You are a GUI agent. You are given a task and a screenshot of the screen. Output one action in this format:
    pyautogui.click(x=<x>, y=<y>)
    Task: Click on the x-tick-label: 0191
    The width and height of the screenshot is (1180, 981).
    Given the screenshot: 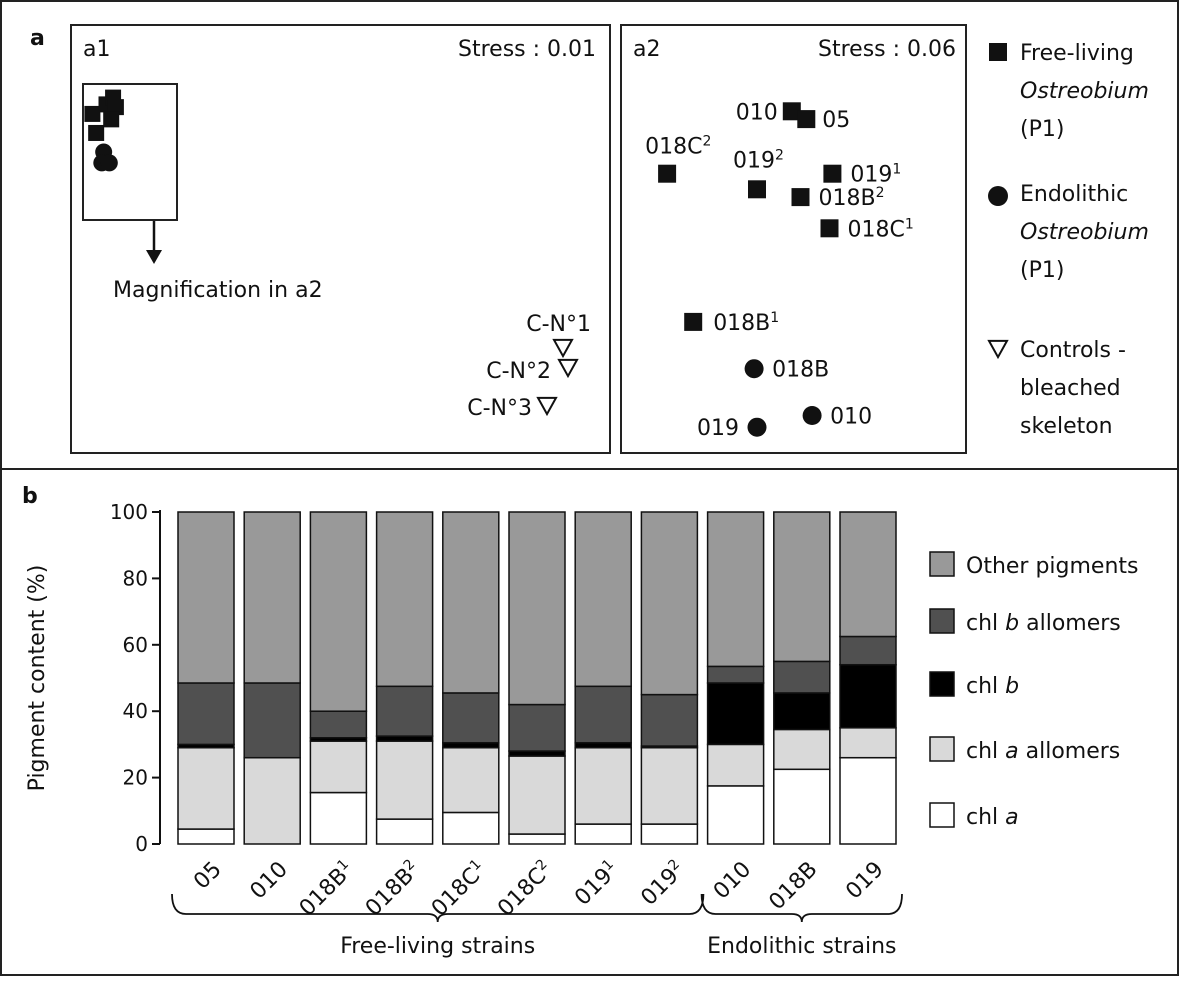 What is the action you would take?
    pyautogui.click(x=597, y=883)
    